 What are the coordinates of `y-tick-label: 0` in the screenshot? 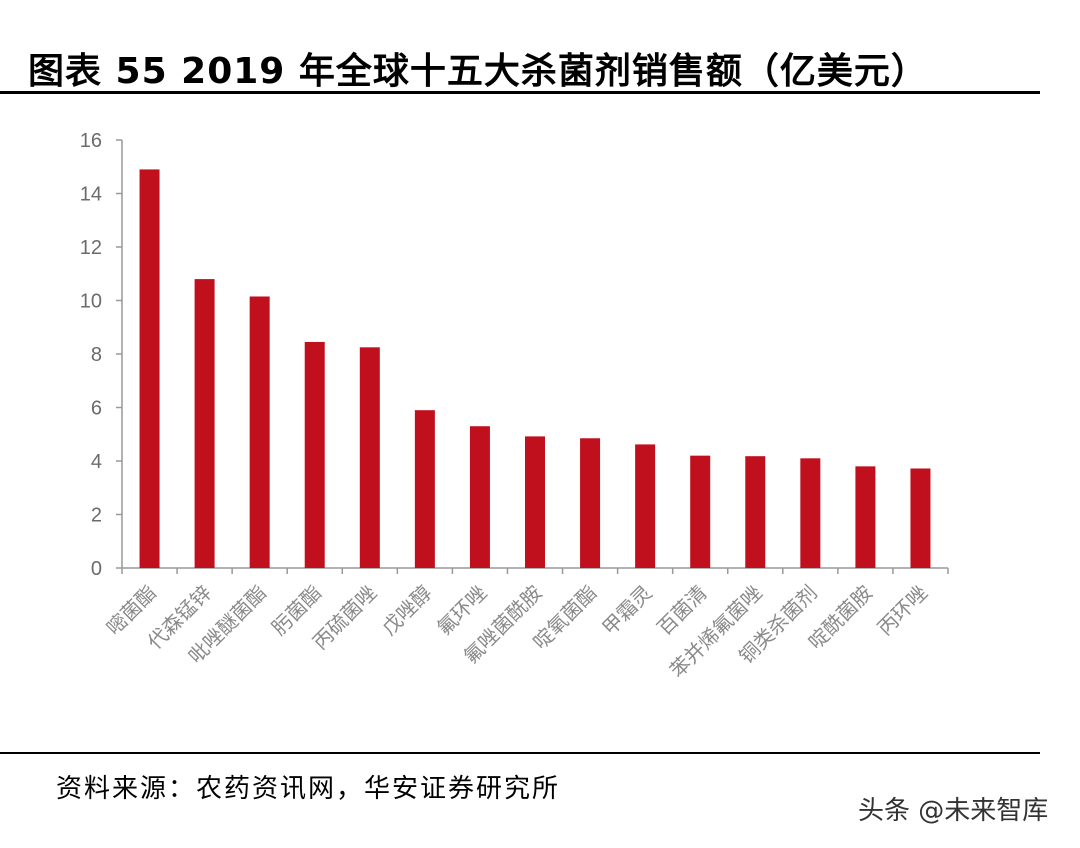 It's located at (96, 569).